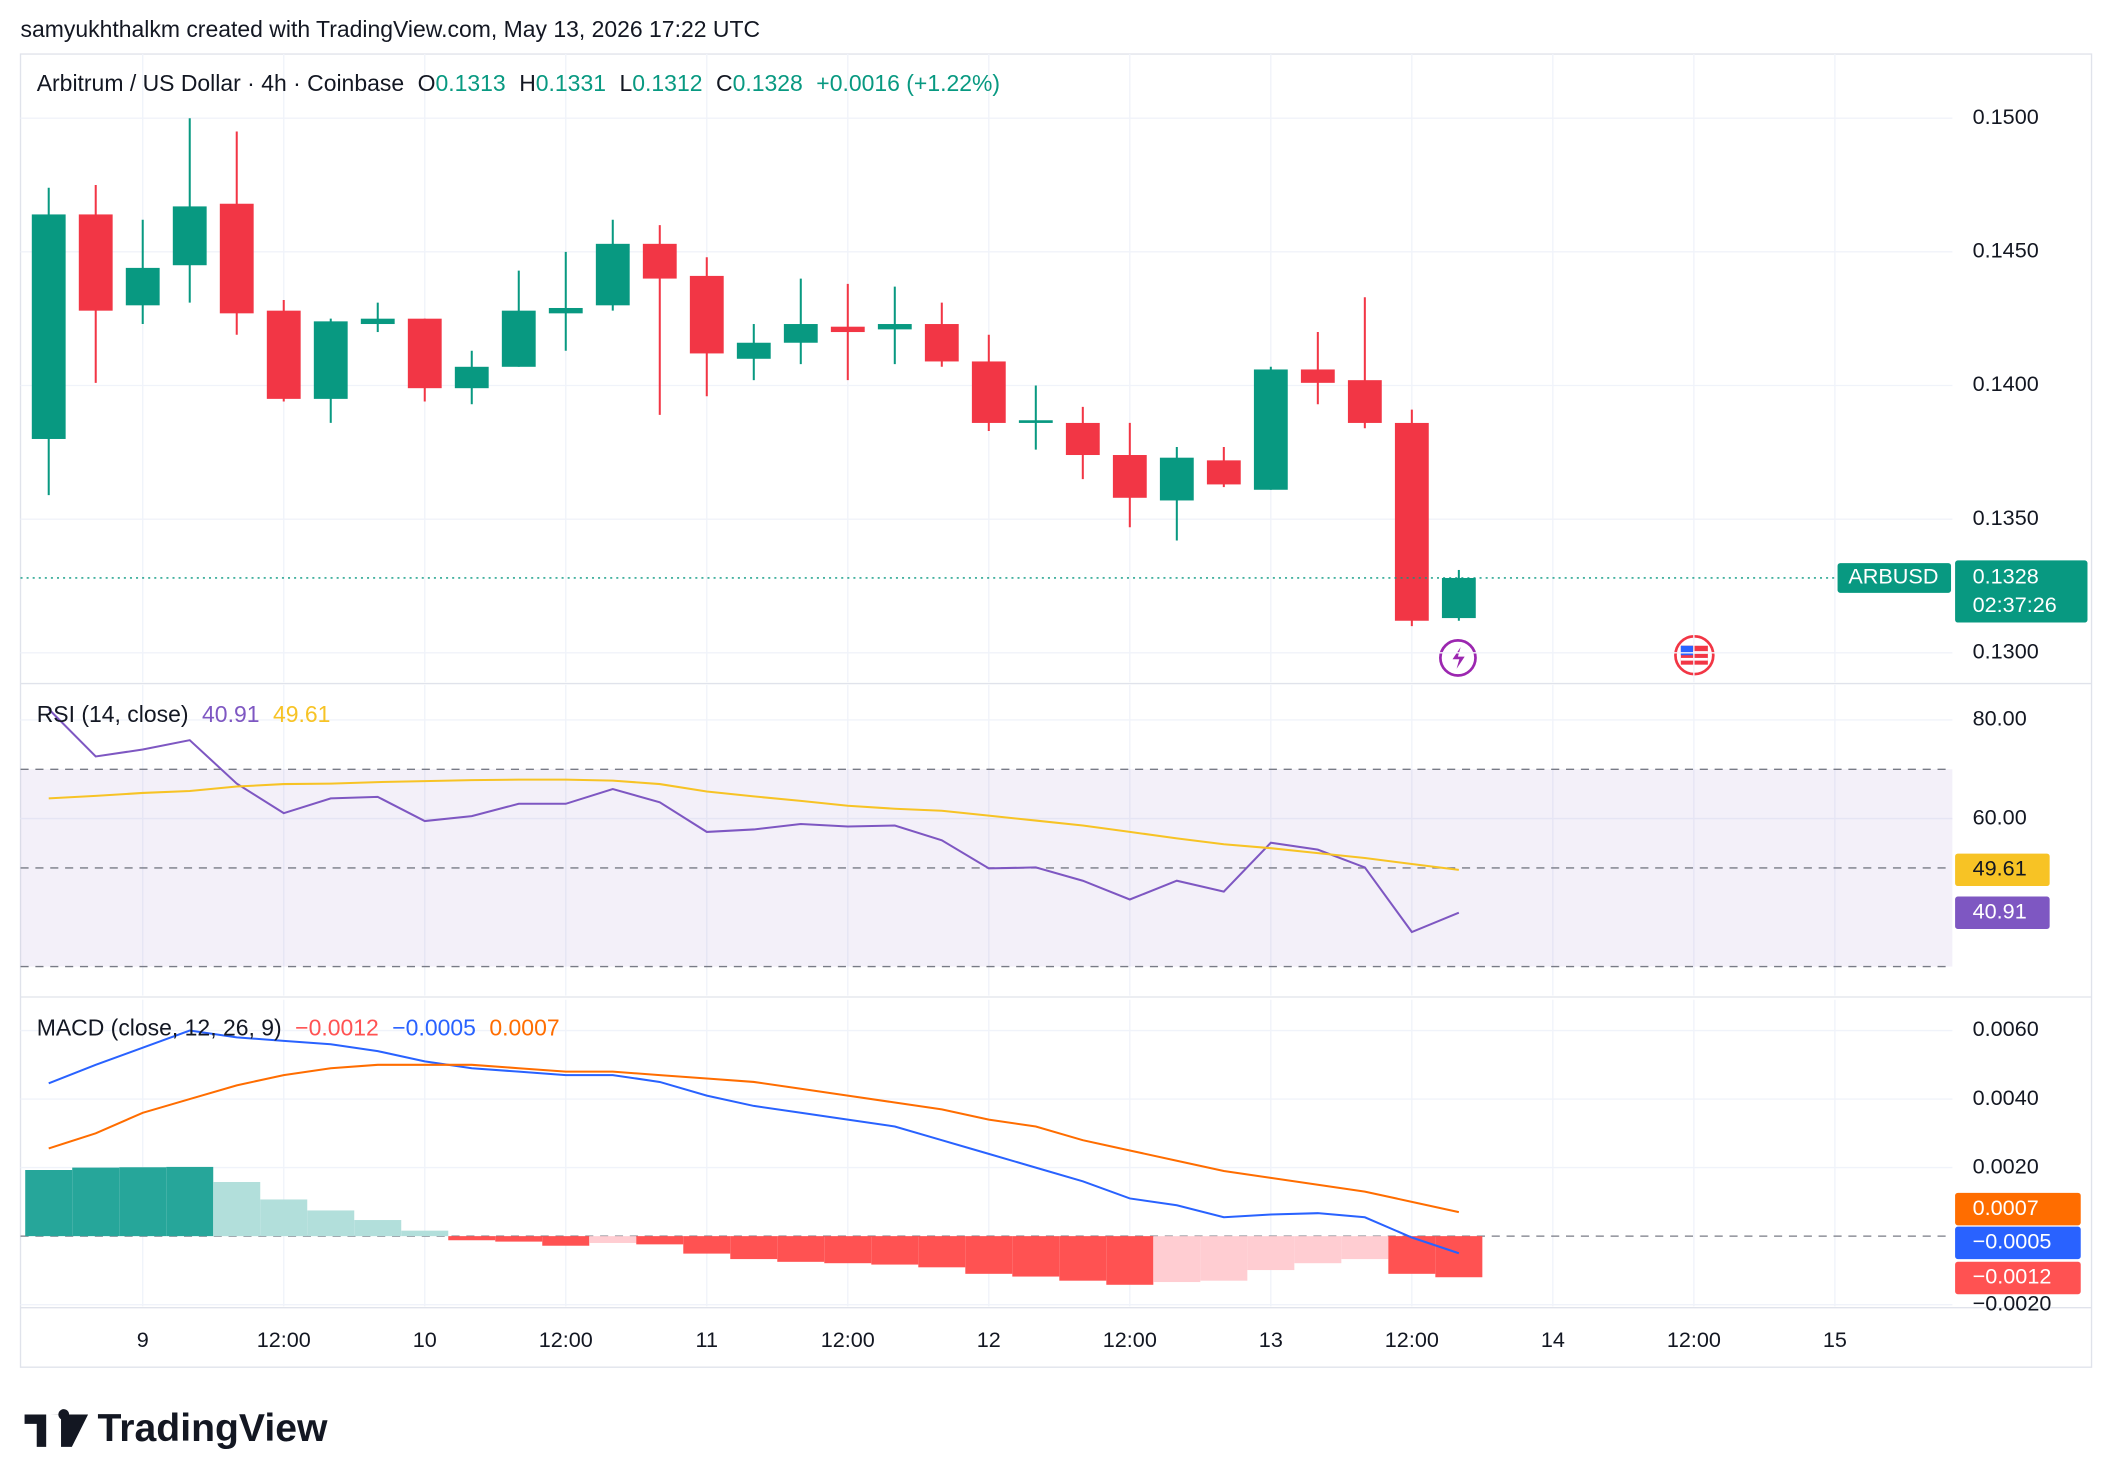 This screenshot has width=2108, height=1482. What do you see at coordinates (2006, 383) in the screenshot?
I see `y-tick-label: 0.1400` at bounding box center [2006, 383].